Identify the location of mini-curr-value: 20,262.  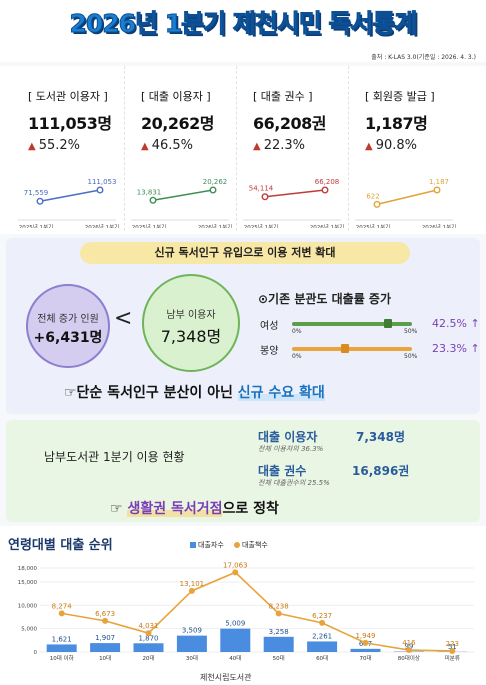
(215, 182).